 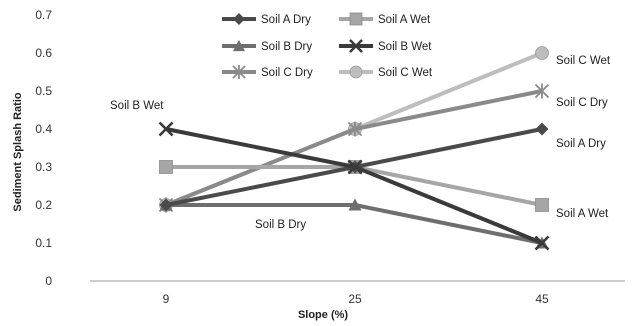 I want to click on y-axis-title: Sediment Splash Ratio, so click(x=18, y=151).